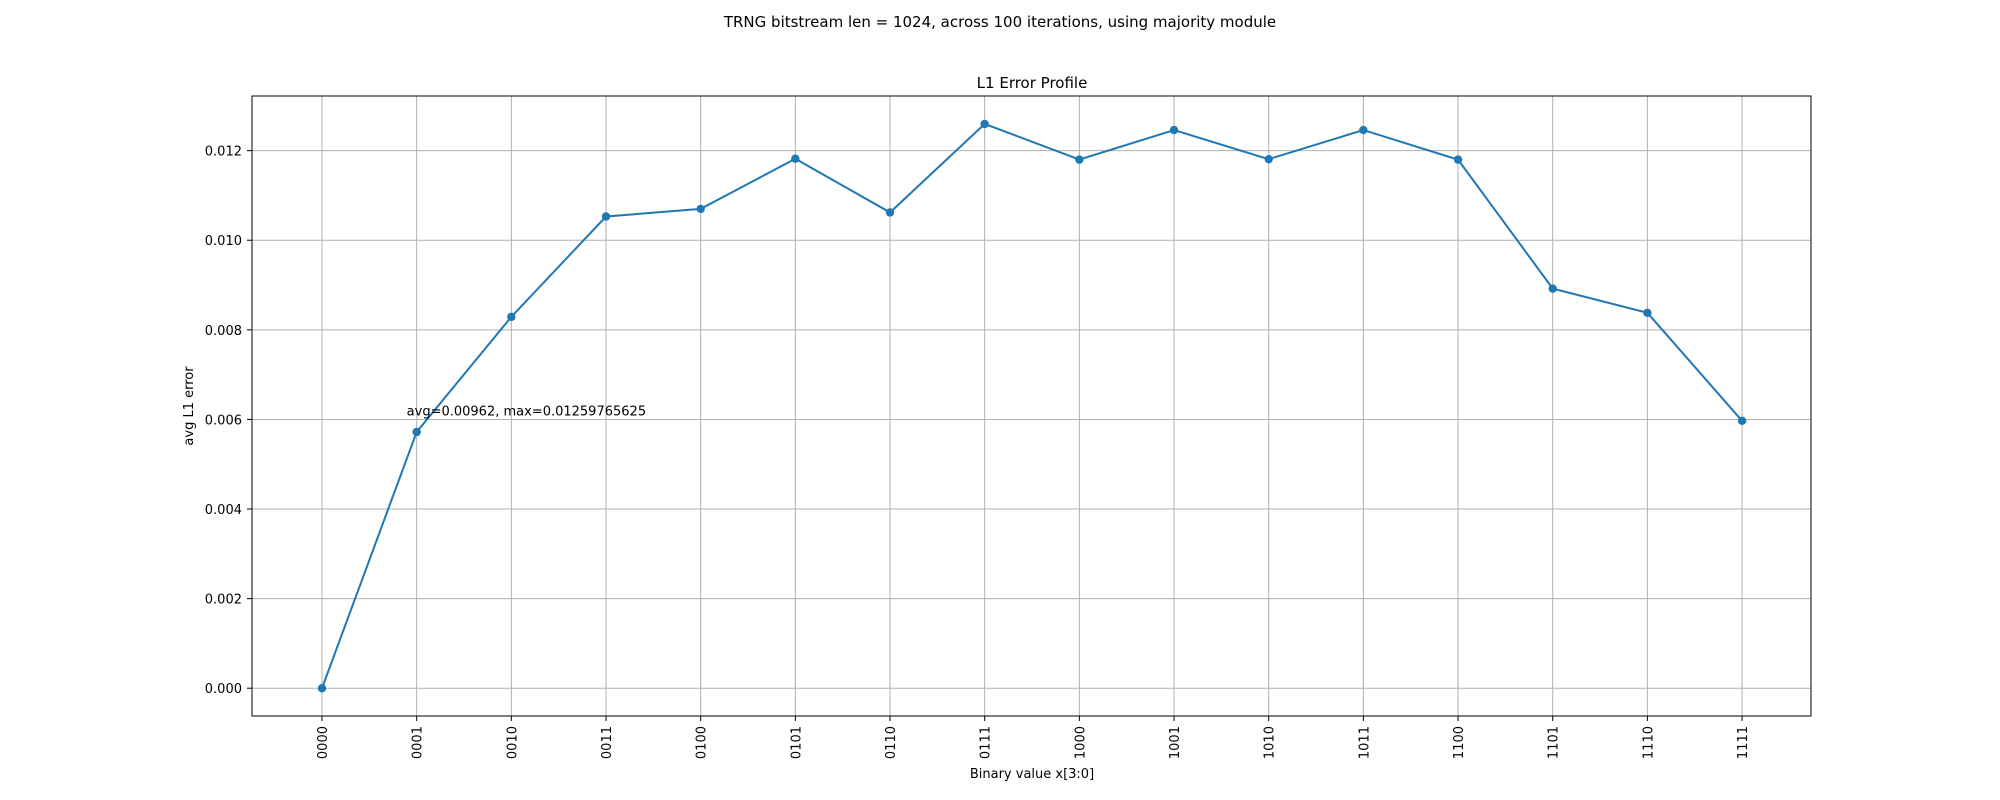 The width and height of the screenshot is (2000, 800). What do you see at coordinates (986, 742) in the screenshot?
I see `x-tick-label: 0111` at bounding box center [986, 742].